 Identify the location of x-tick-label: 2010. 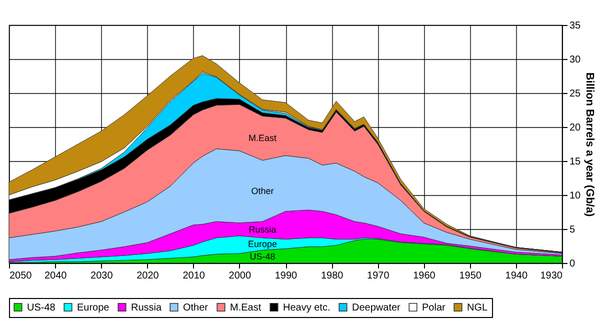
(194, 276).